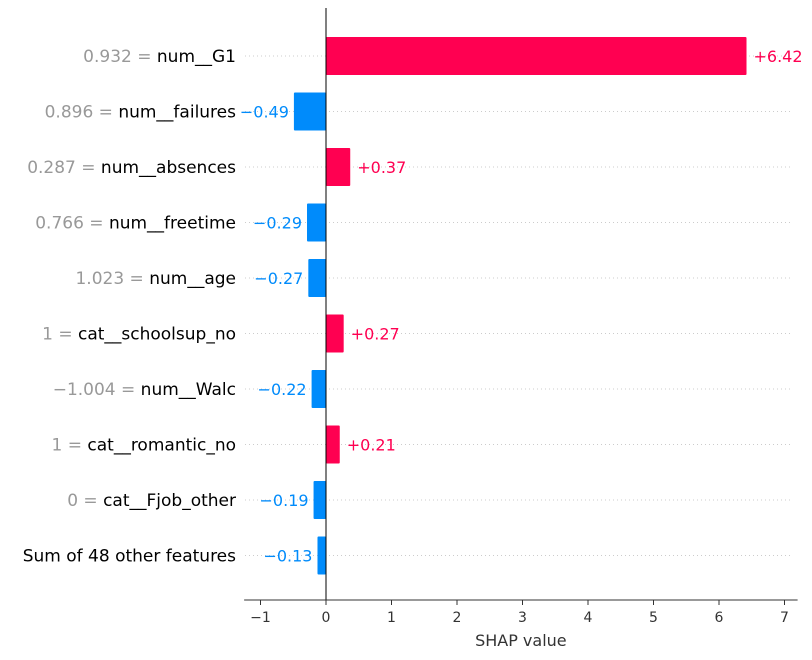 The height and width of the screenshot is (660, 812). Describe the element at coordinates (169, 501) in the screenshot. I see `feature-name: cat__Fjob_other` at that location.